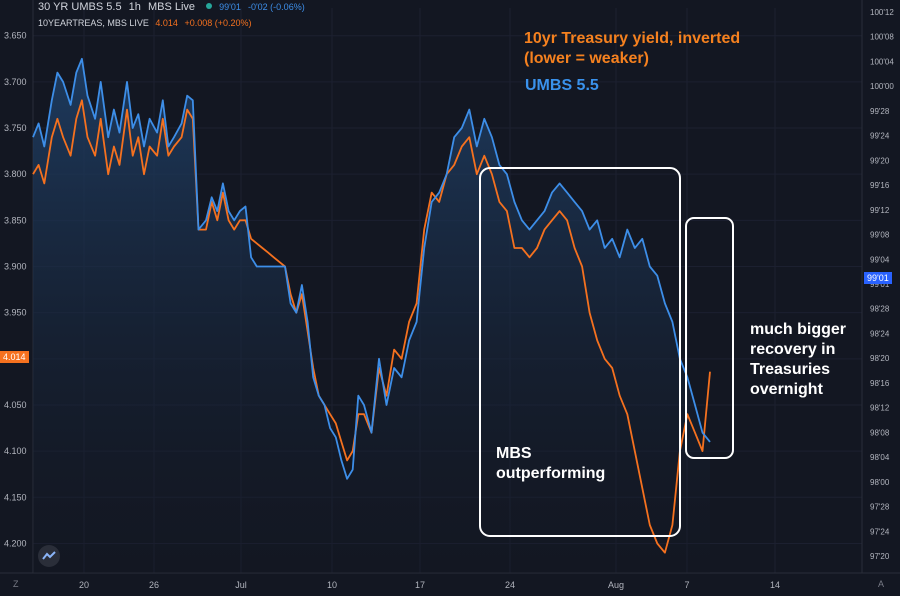 The width and height of the screenshot is (900, 596). Describe the element at coordinates (276, 7) in the screenshot. I see `price-change: -0'02 (-0.06%)` at that location.